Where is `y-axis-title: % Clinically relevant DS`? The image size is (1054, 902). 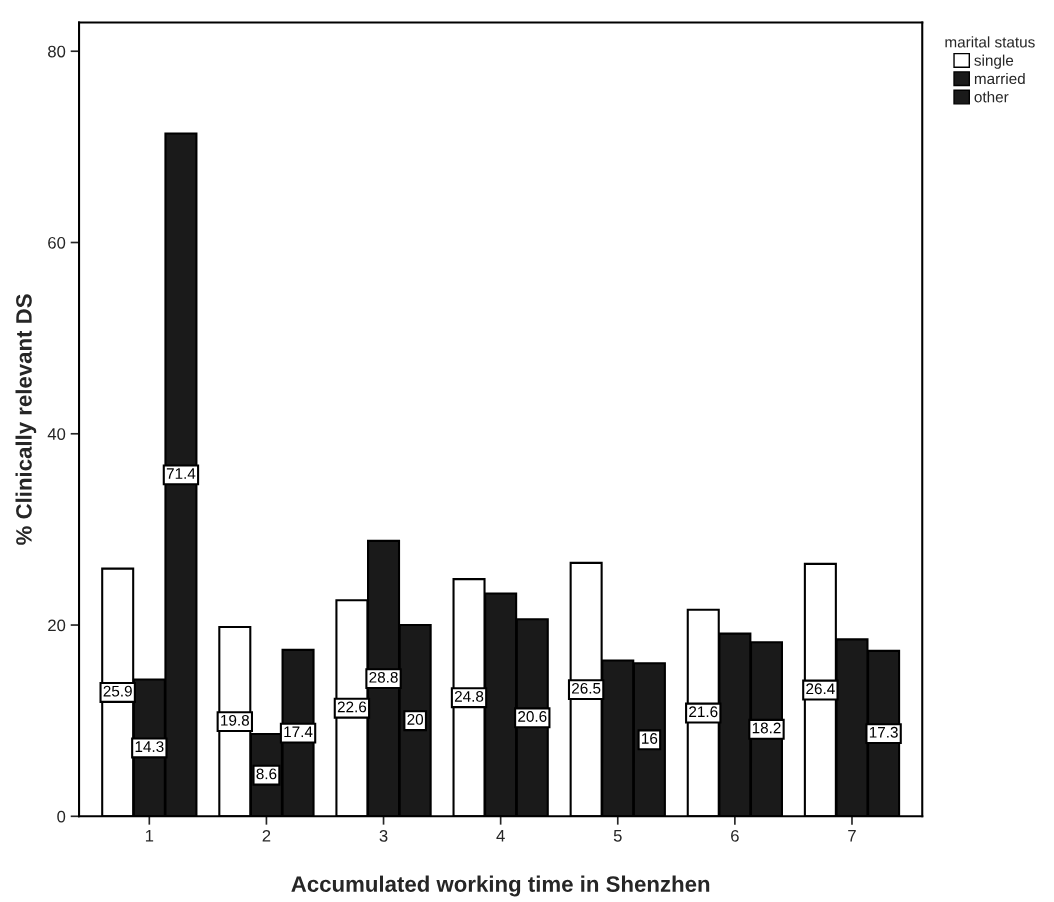 y-axis-title: % Clinically relevant DS is located at coordinates (26, 419).